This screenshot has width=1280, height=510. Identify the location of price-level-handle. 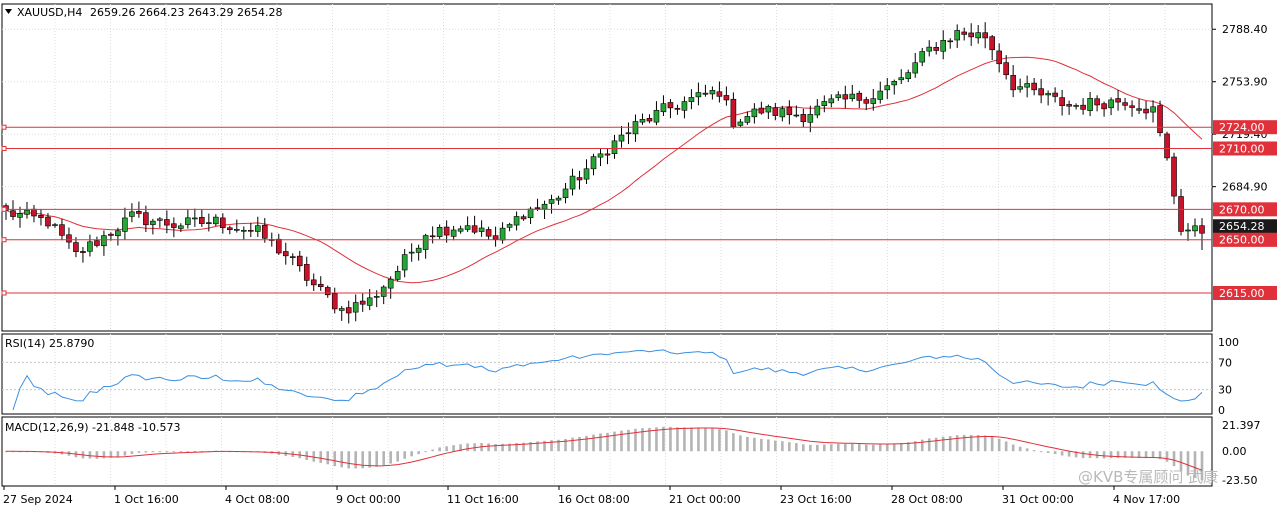
(4, 293).